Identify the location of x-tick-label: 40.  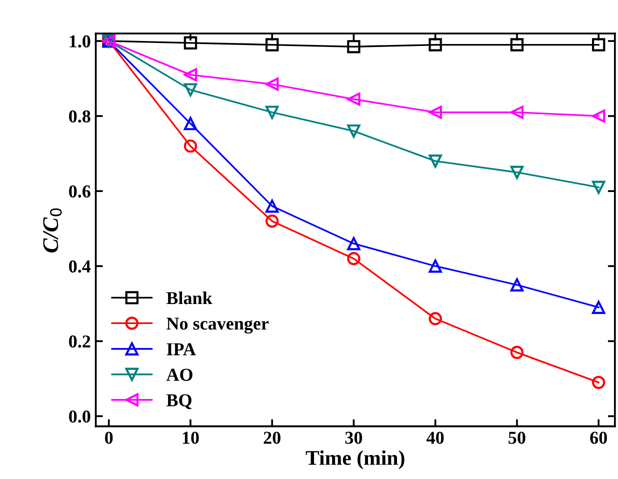
(435, 438).